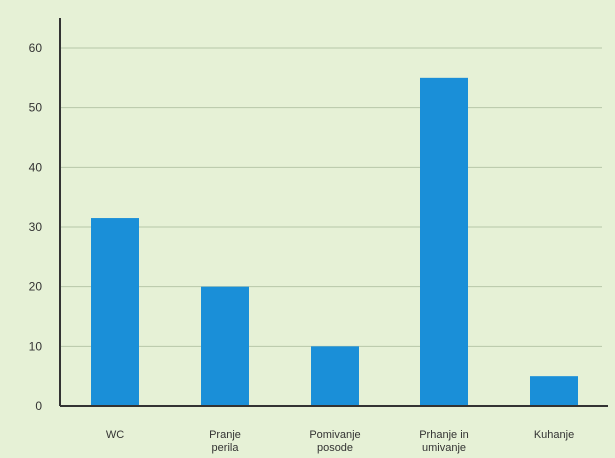  Describe the element at coordinates (36, 48) in the screenshot. I see `y-tick-label: 60` at that location.